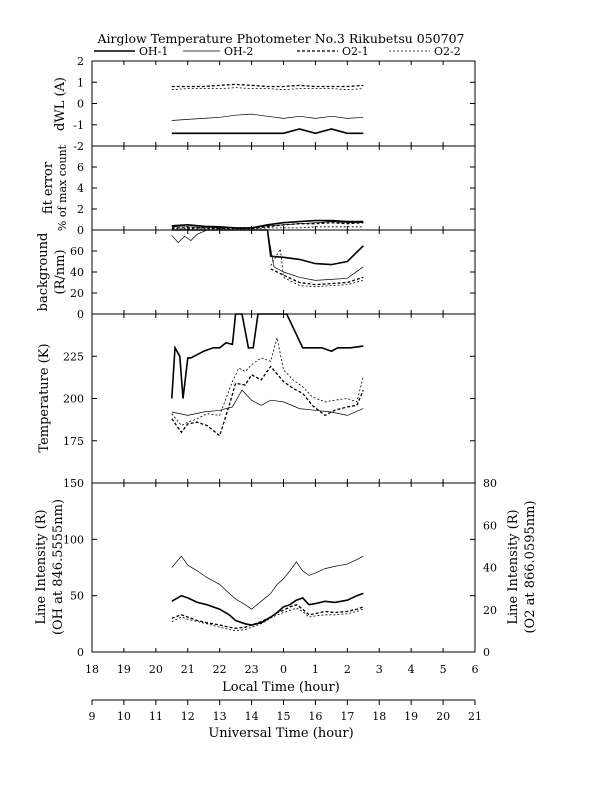 This screenshot has height=792, width=612. I want to click on x-axis-label-local-time: Local Time (hour), so click(281, 687).